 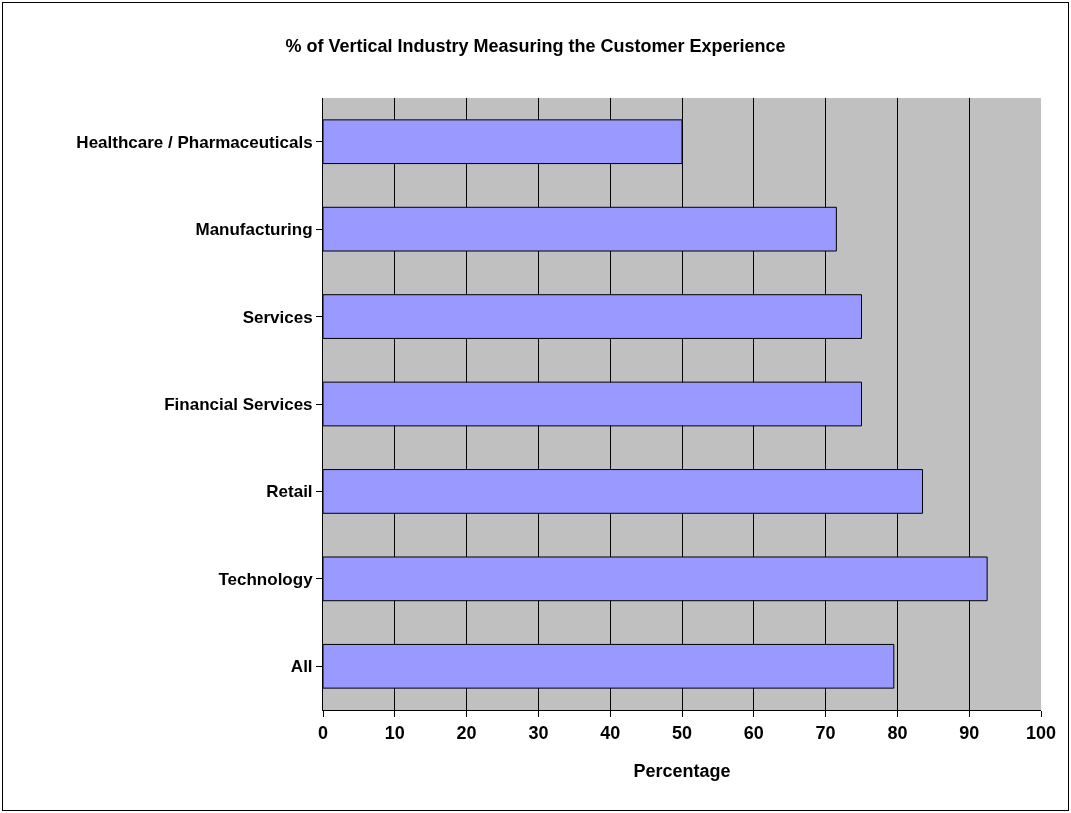 I want to click on x-tick-label: 90, so click(x=969, y=732).